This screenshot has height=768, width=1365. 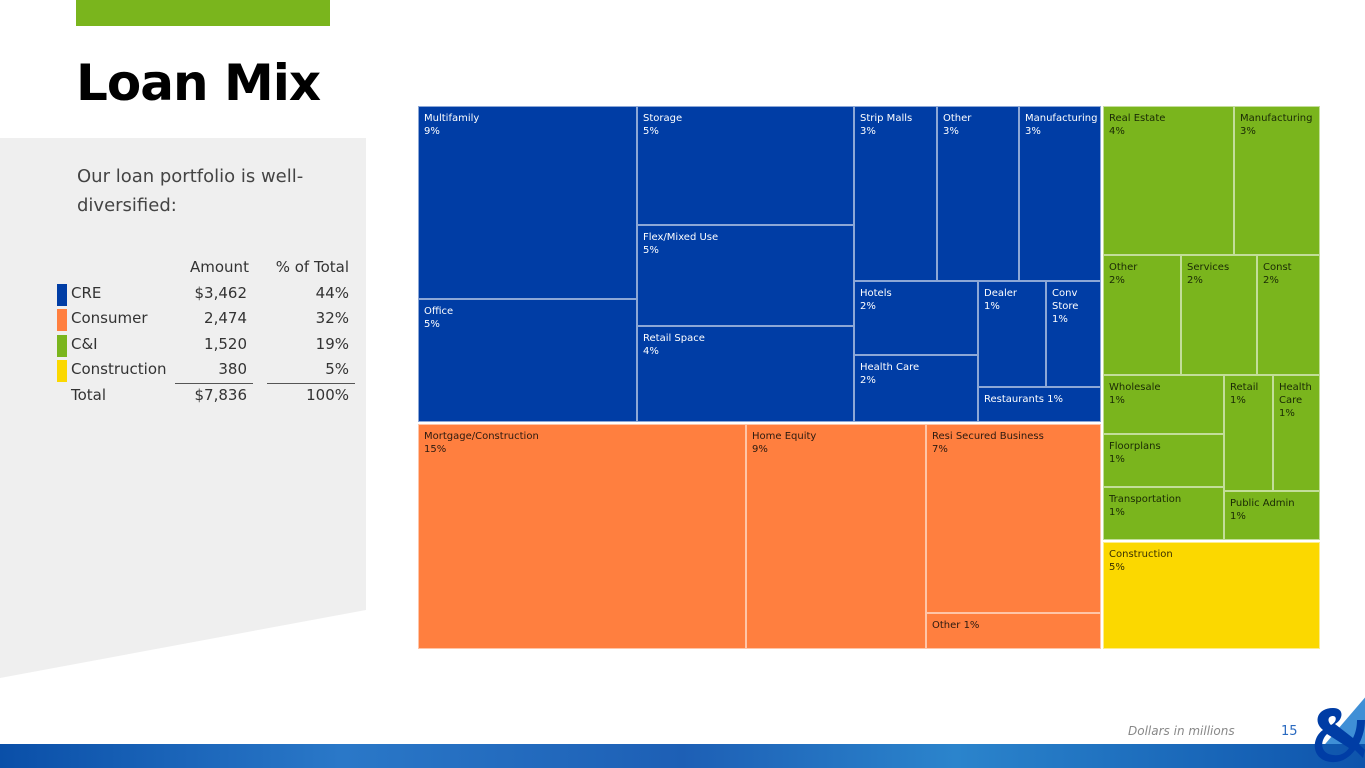 I want to click on treemap-cell-name: Services, so click(x=1208, y=267).